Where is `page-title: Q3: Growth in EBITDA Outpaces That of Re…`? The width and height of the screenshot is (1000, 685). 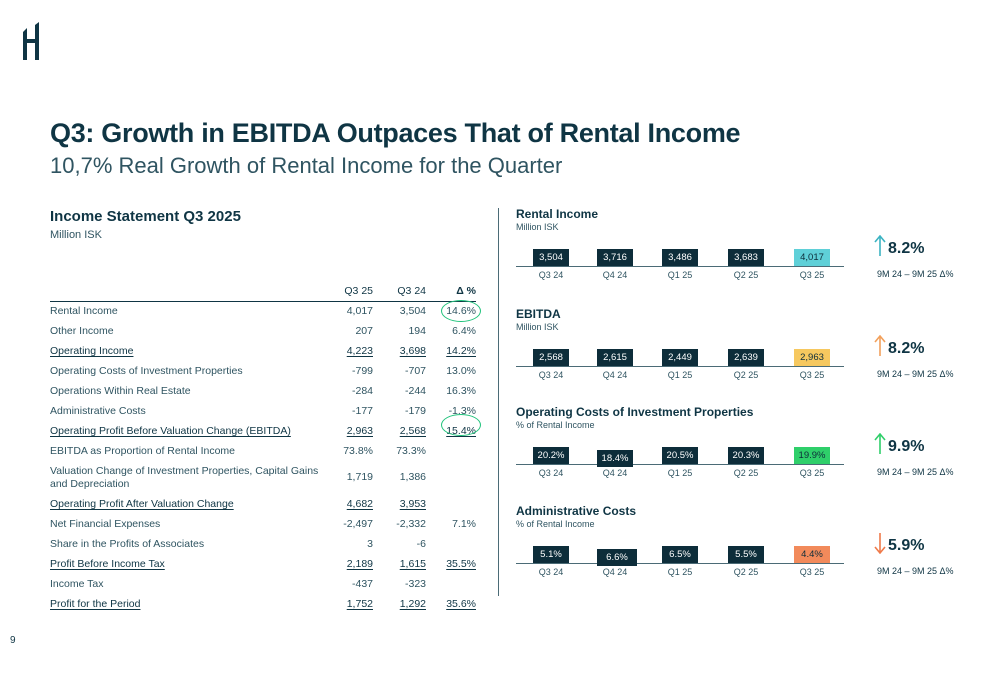
page-title: Q3: Growth in EBITDA Outpaces That of Re… is located at coordinates (395, 133).